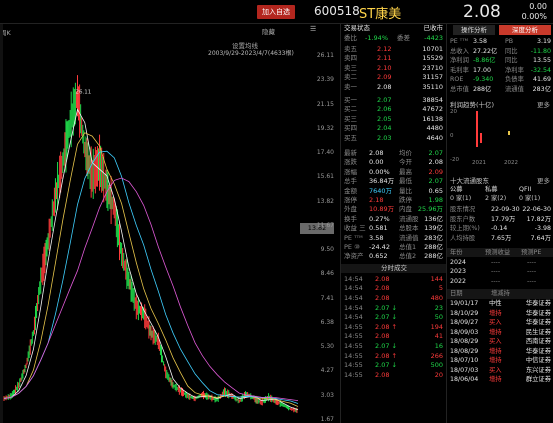  Describe the element at coordinates (337, 11) in the screenshot. I see `stock-code: 600518` at that location.